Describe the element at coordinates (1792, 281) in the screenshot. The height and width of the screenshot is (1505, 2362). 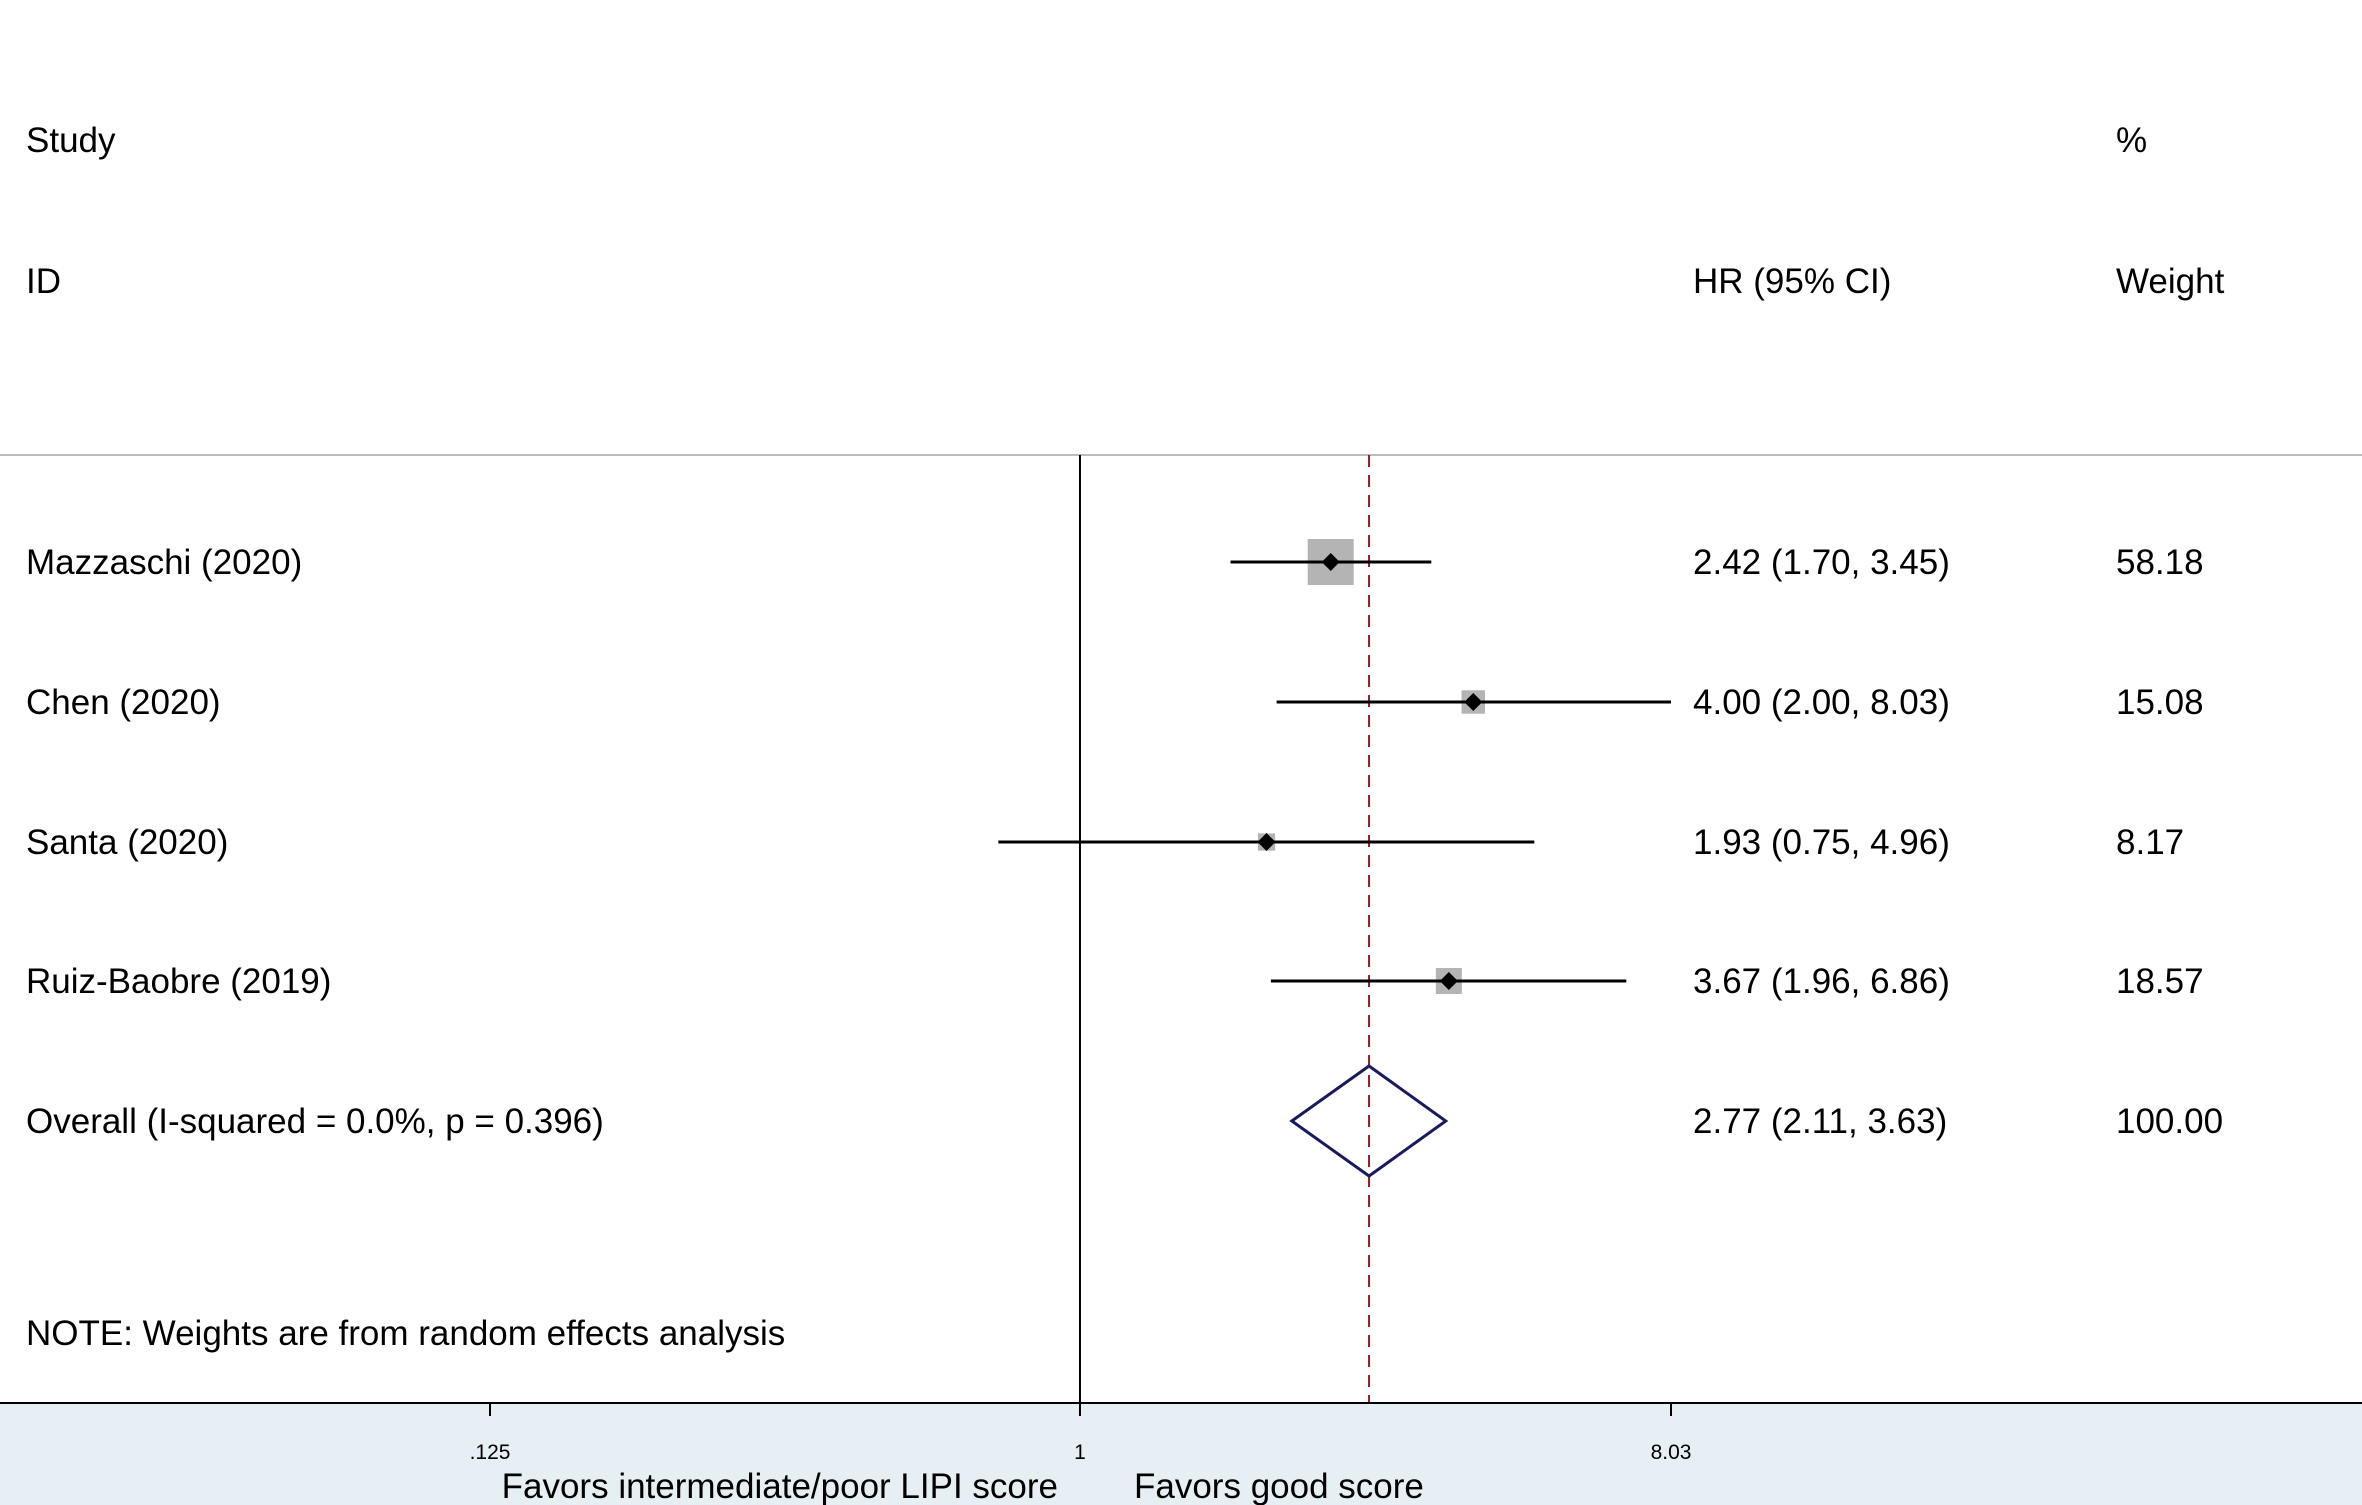
I see `header-hr: HR (95% CI)` at that location.